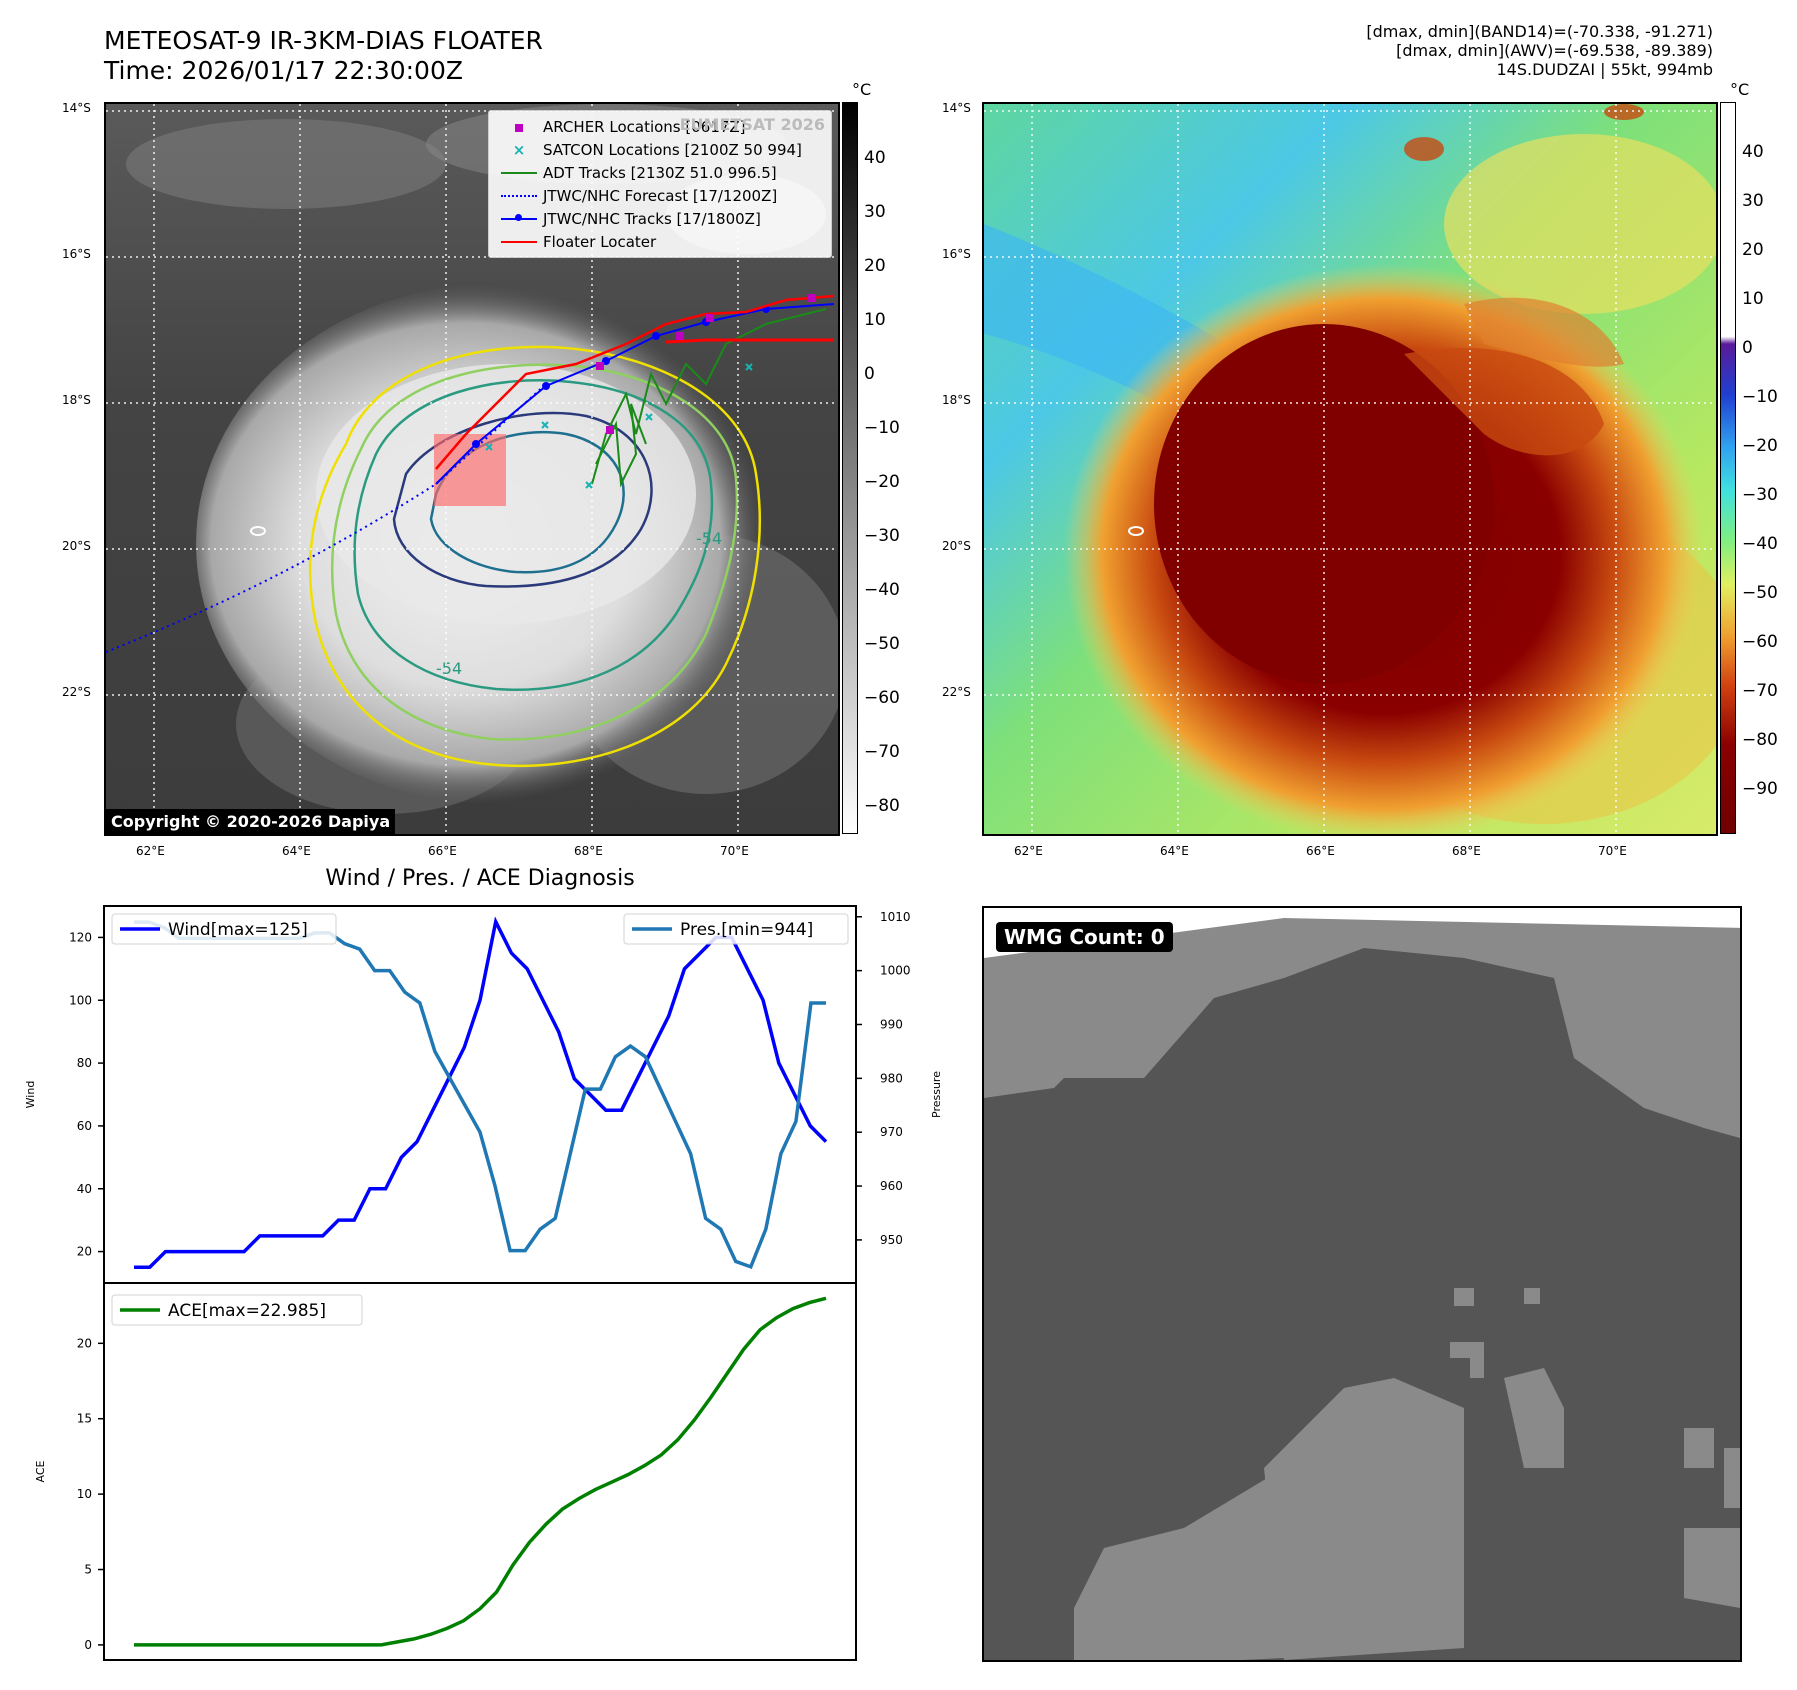 The width and height of the screenshot is (1797, 1690). I want to click on ir-lon-label: 66°E, so click(442, 851).